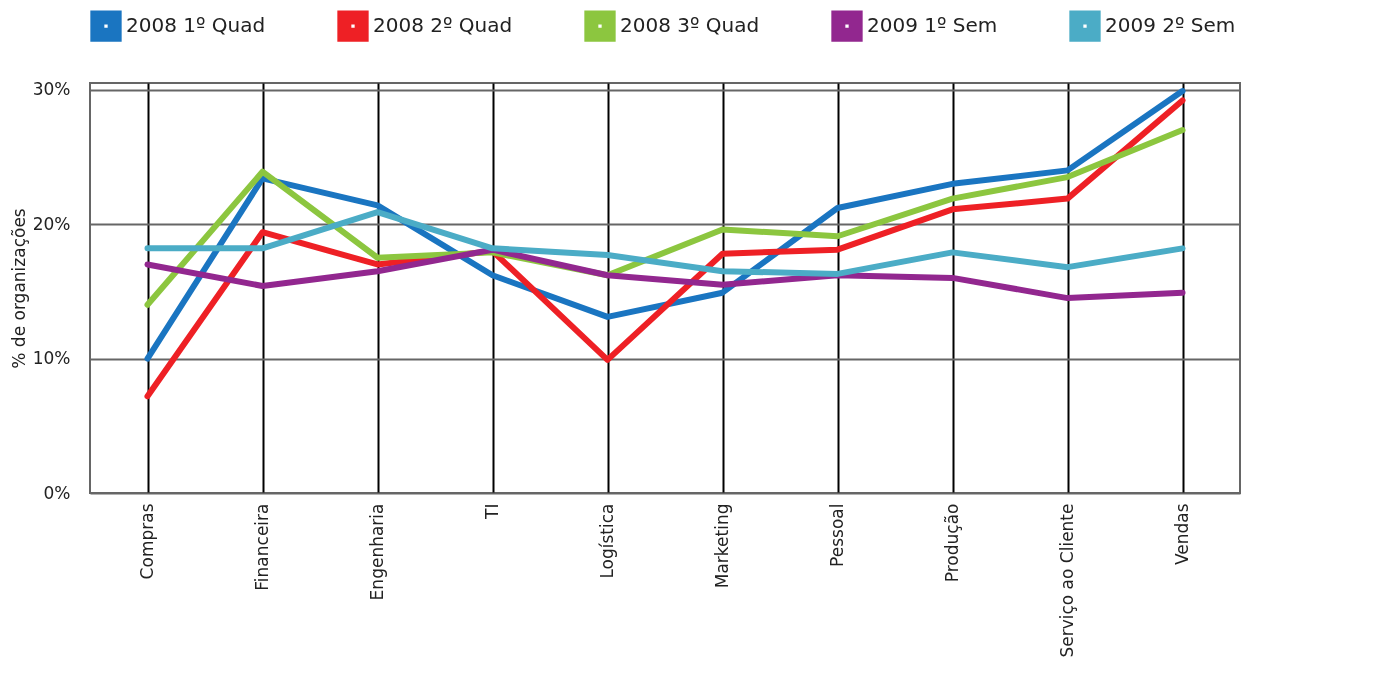 This screenshot has width=1375, height=673. What do you see at coordinates (196, 25) in the screenshot?
I see `legend-label: 2008 1º Quad` at bounding box center [196, 25].